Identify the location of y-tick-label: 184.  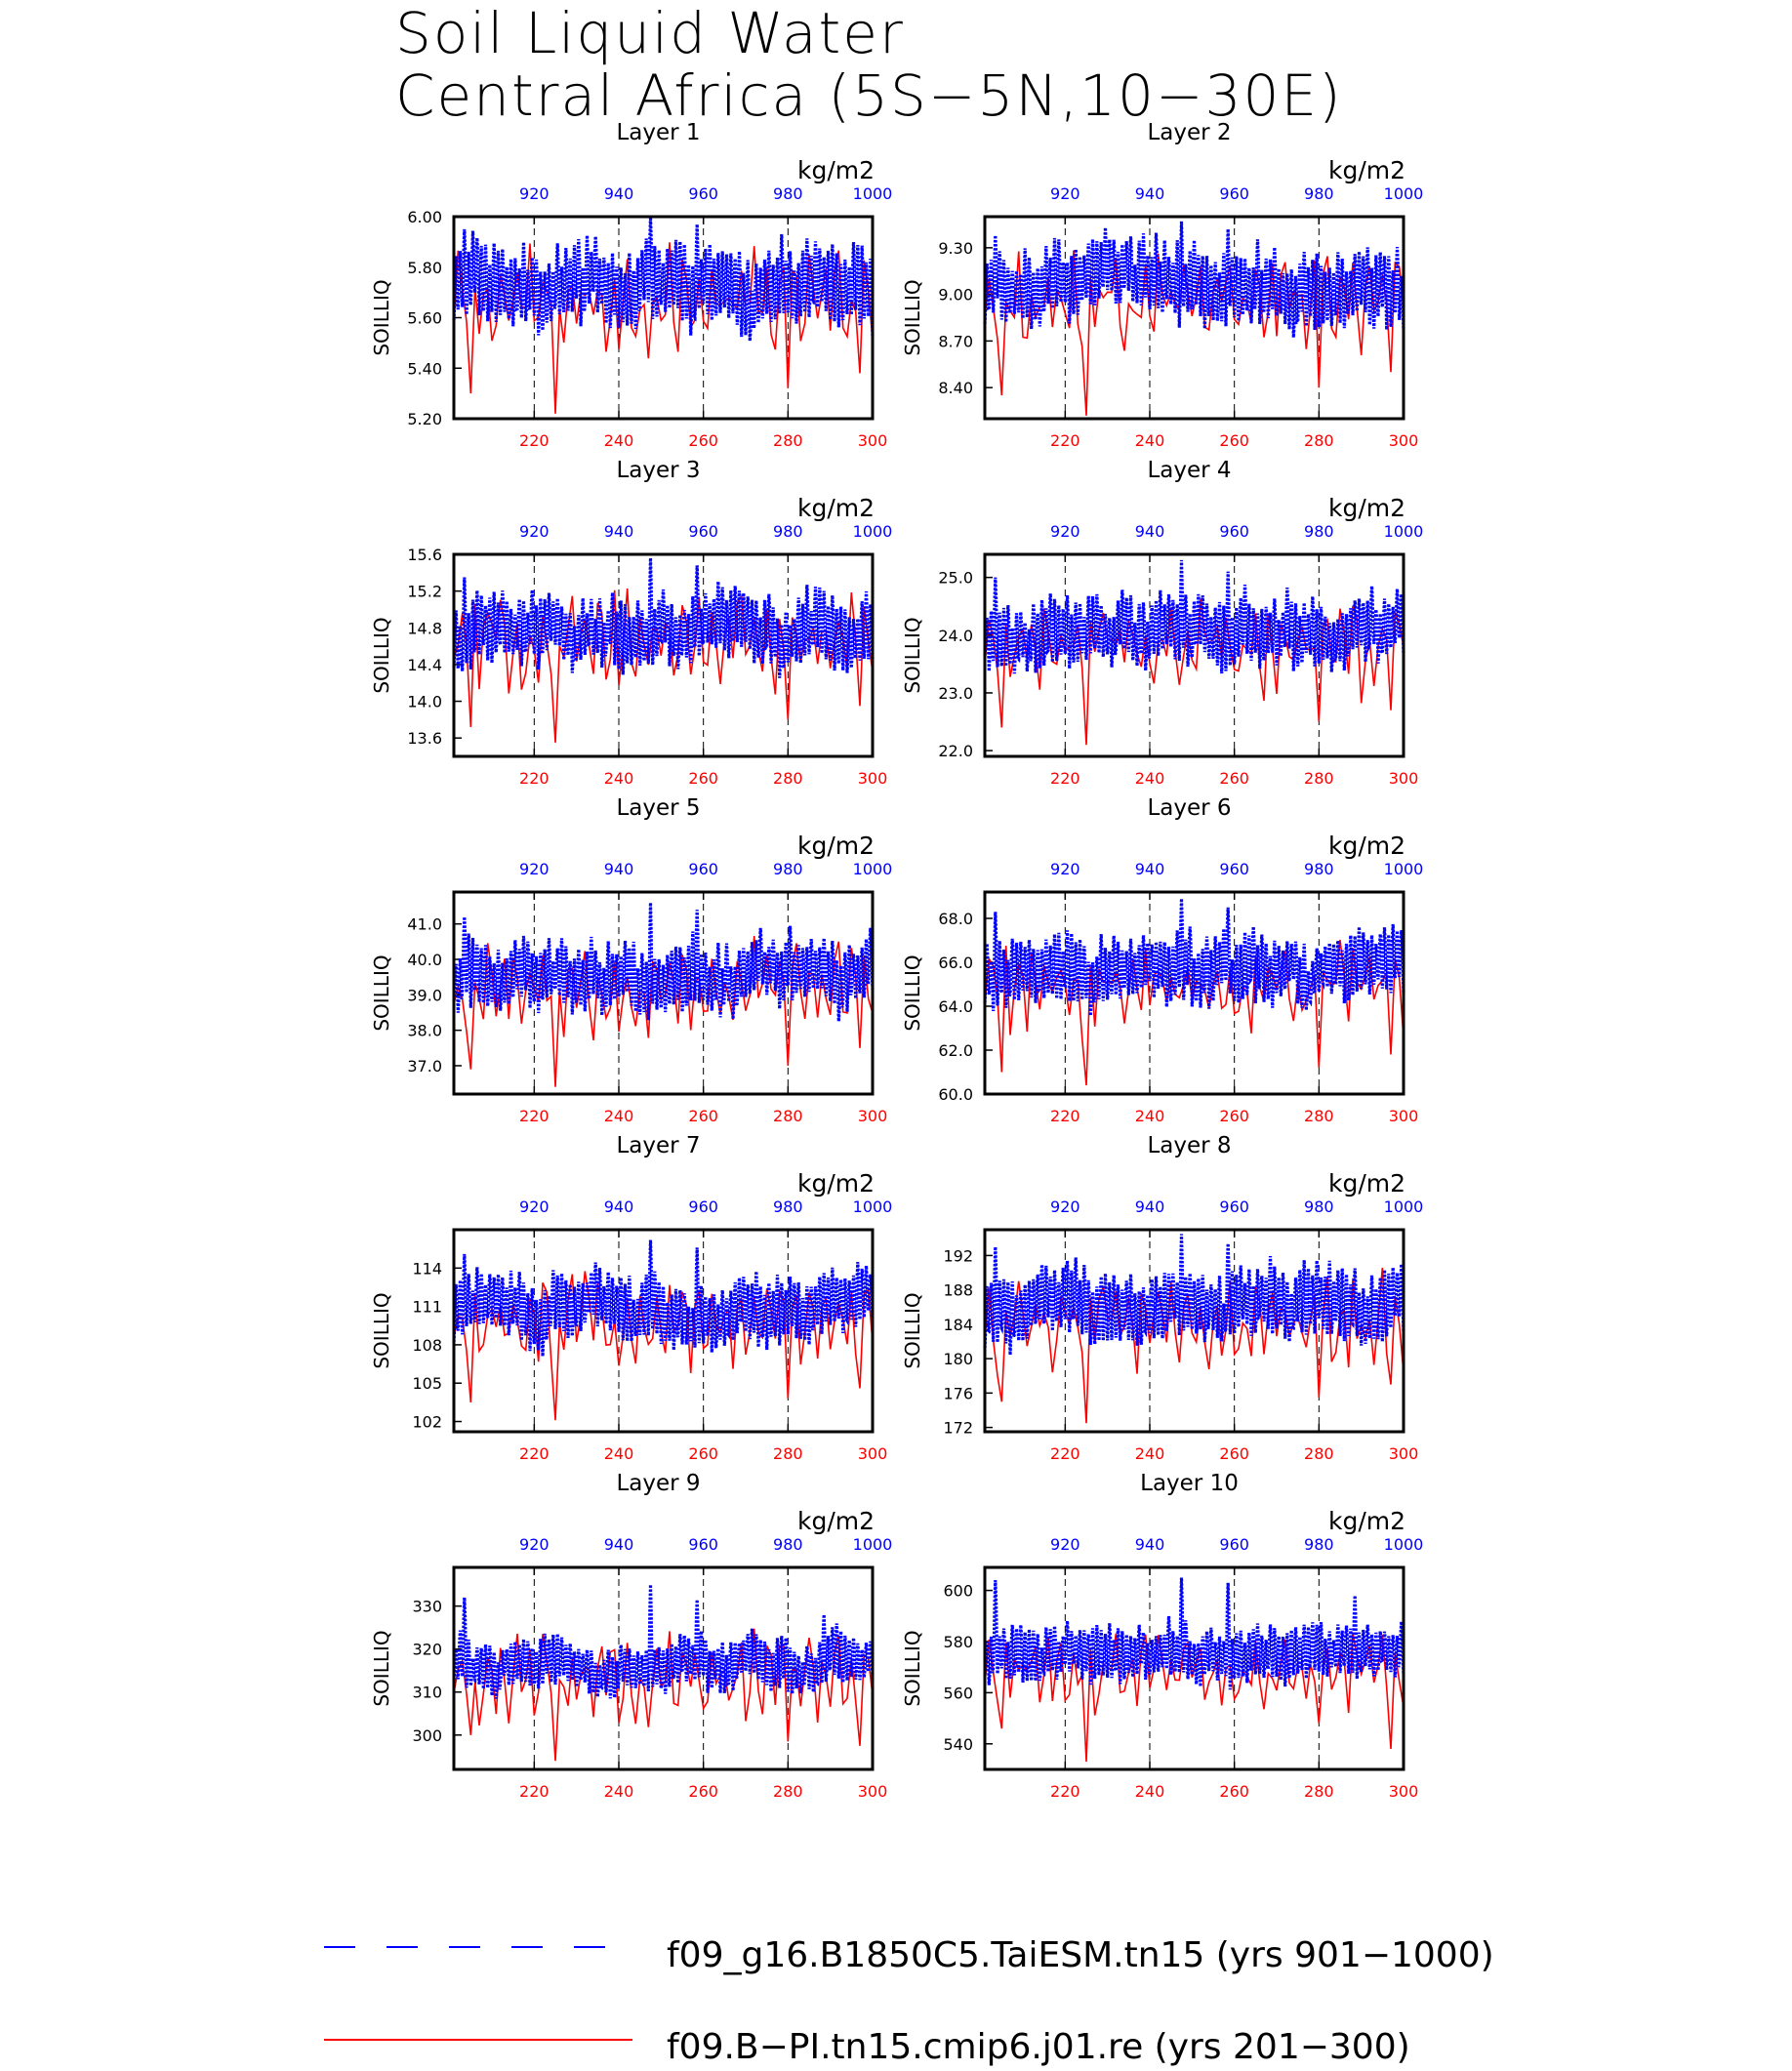
(958, 1325).